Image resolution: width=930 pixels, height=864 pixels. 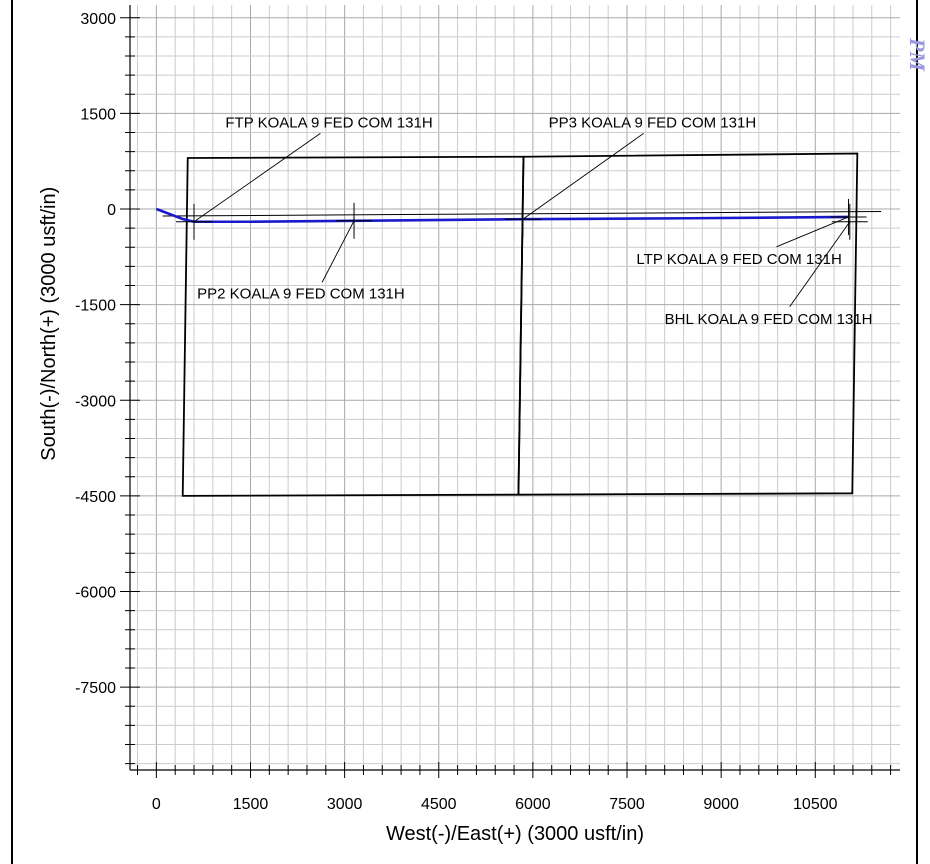 What do you see at coordinates (439, 804) in the screenshot?
I see `x-tick-label: 4500` at bounding box center [439, 804].